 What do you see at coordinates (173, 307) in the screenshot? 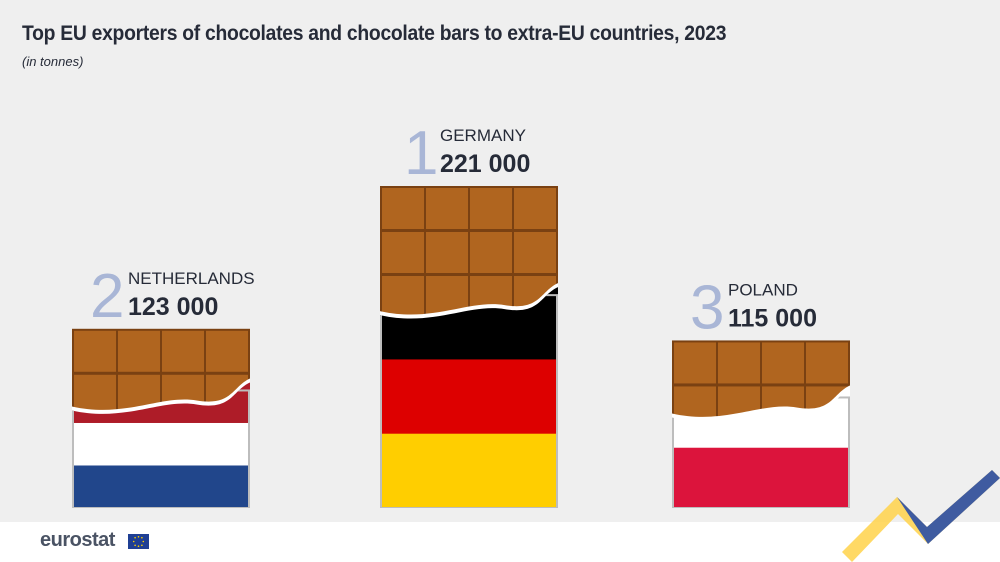
I see `value-label: 123 000` at bounding box center [173, 307].